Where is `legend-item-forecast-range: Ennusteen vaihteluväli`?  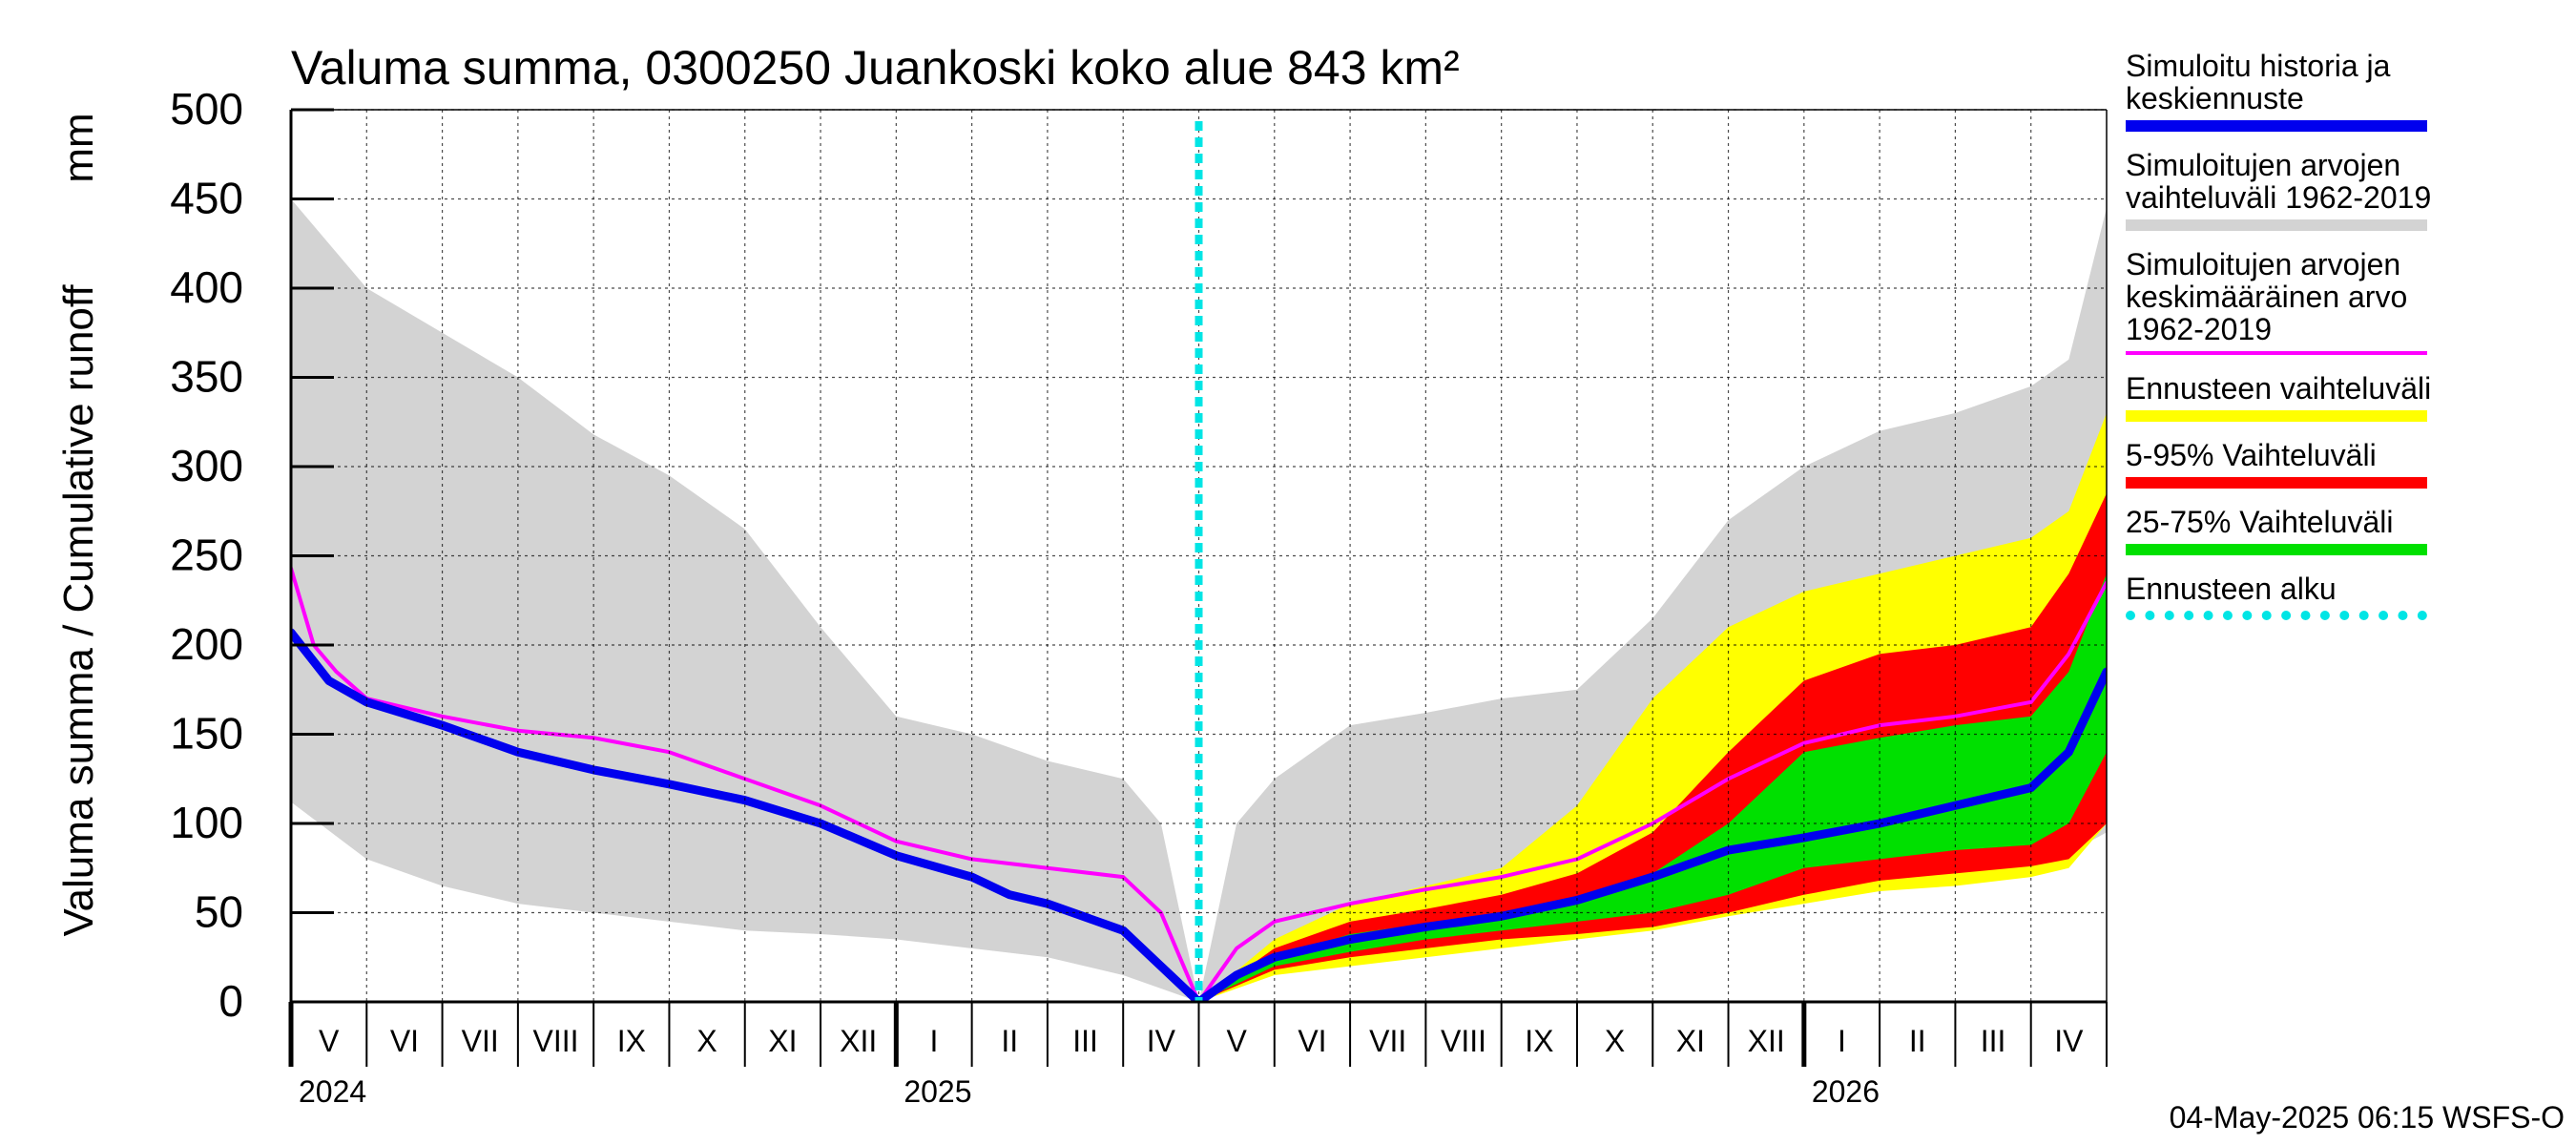
legend-item-forecast-range: Ennusteen vaihteluväli is located at coordinates (2283, 397).